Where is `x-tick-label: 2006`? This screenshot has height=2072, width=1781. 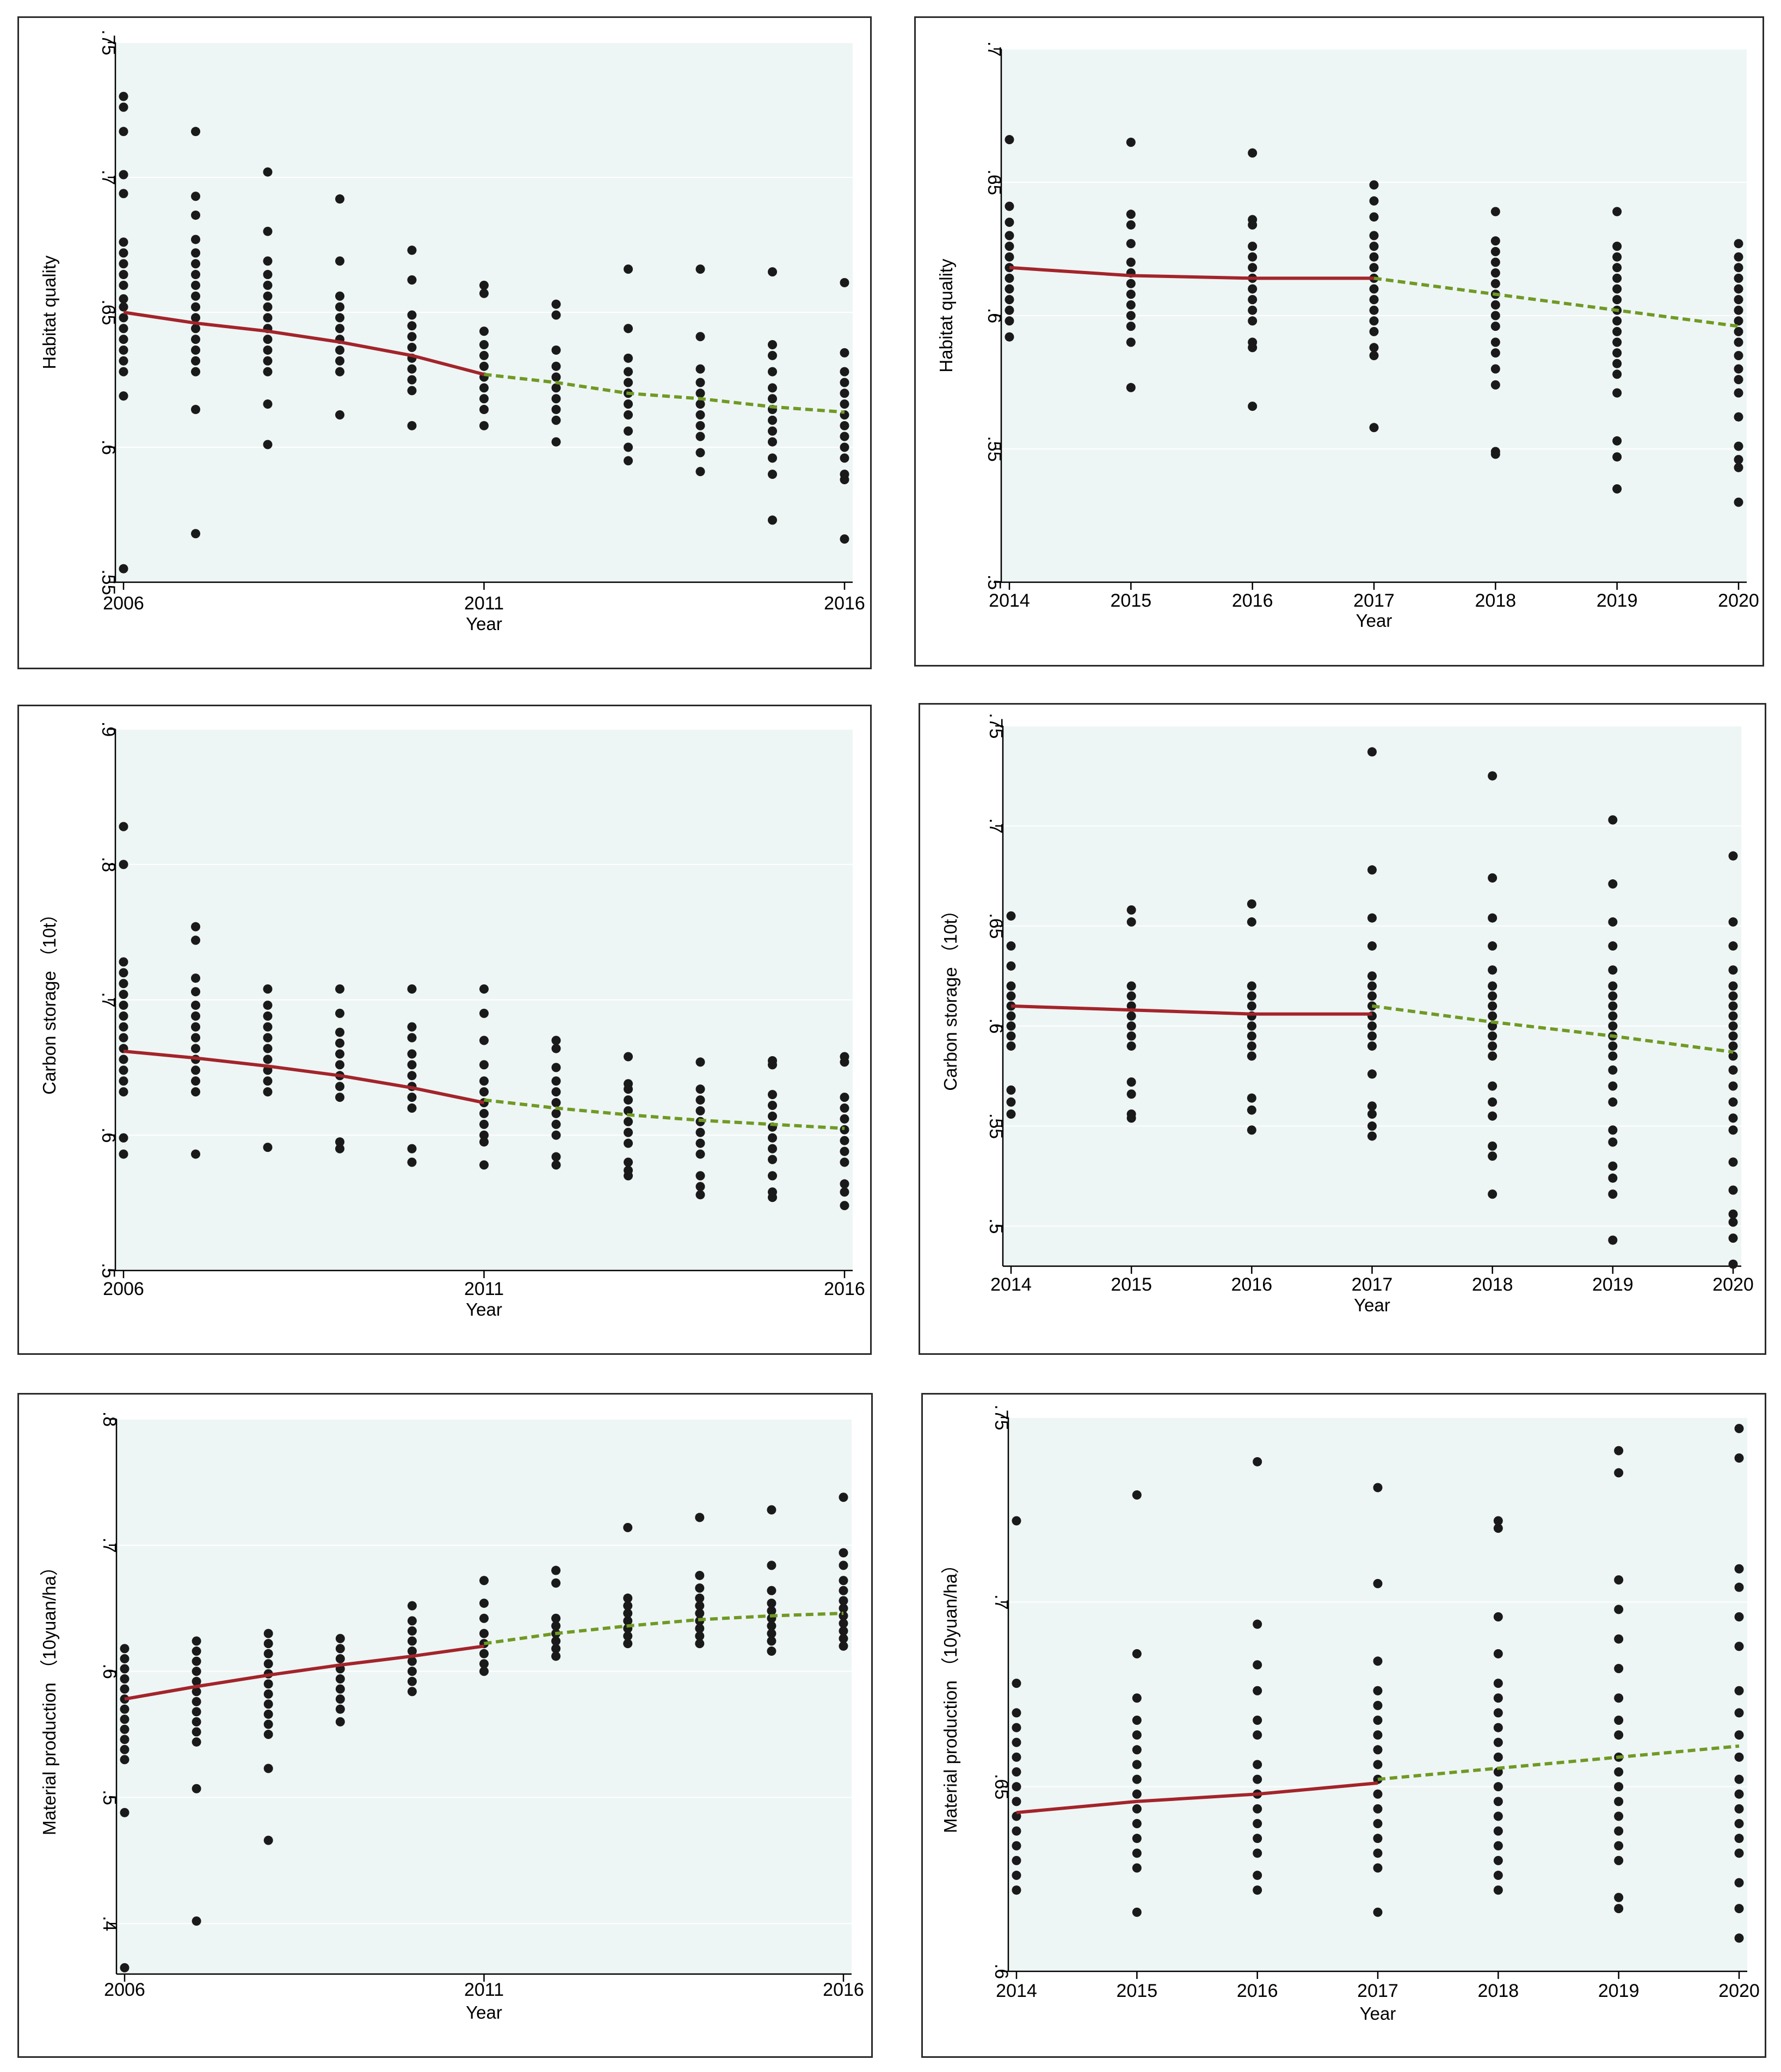
x-tick-label: 2006 is located at coordinates (125, 1989).